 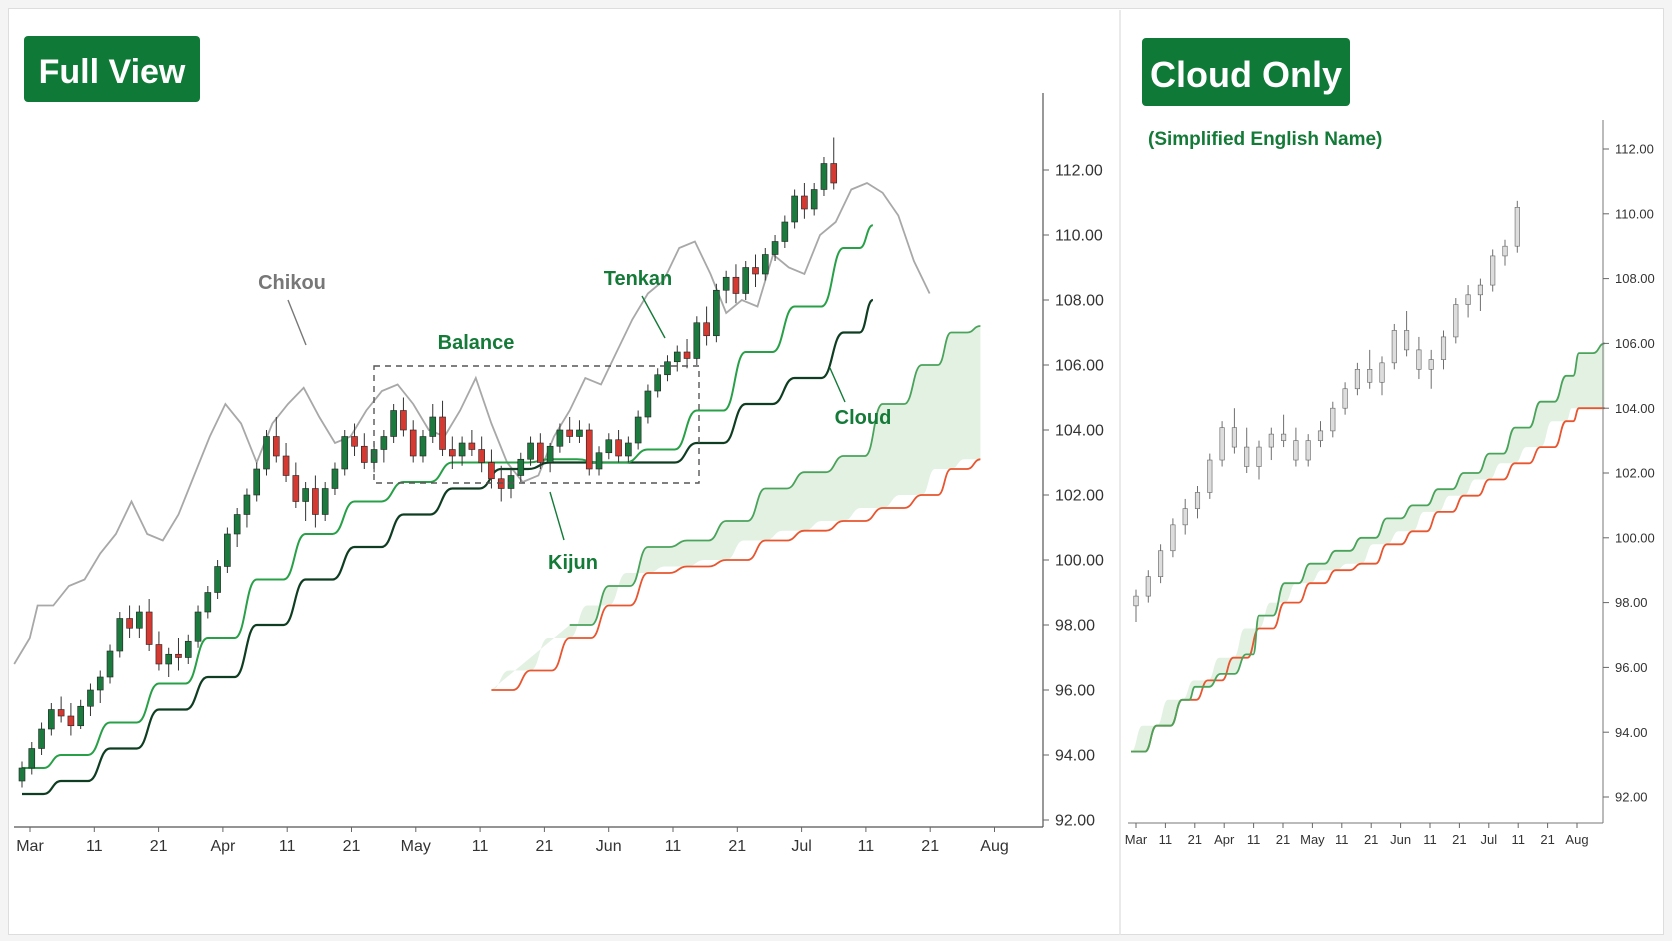 What do you see at coordinates (736, 574) in the screenshot?
I see `full-senkou-b-line` at bounding box center [736, 574].